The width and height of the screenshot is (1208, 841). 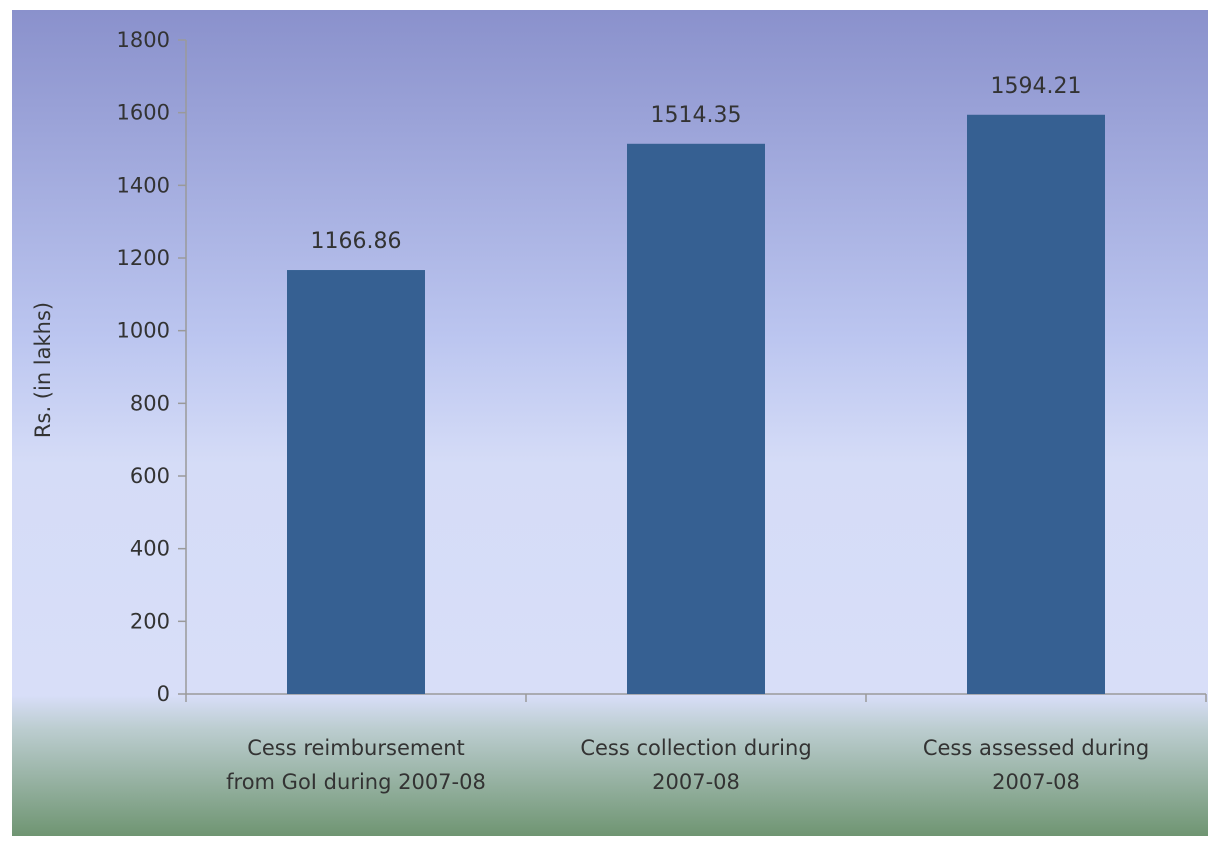 I want to click on x-category-label: Cess reimbursement, so click(x=356, y=748).